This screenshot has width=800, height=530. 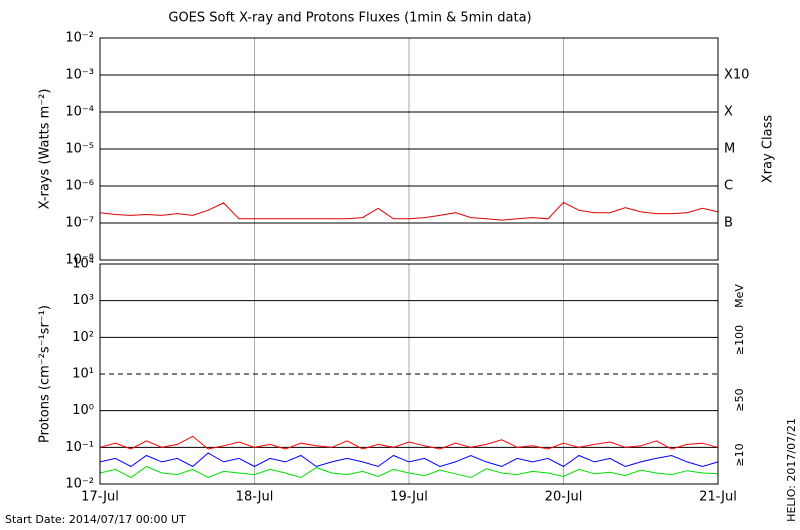 What do you see at coordinates (255, 497) in the screenshot?
I see `x-tick-label: 18-Jul` at bounding box center [255, 497].